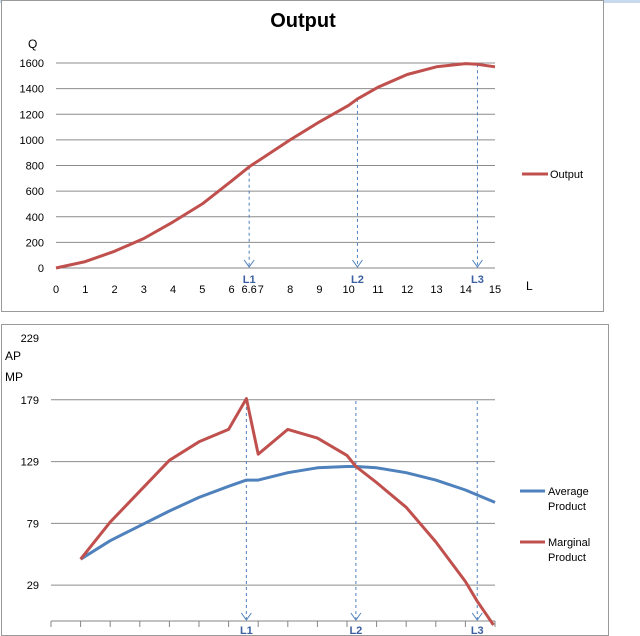  What do you see at coordinates (232, 290) in the screenshot?
I see `x-tick-6: 6` at bounding box center [232, 290].